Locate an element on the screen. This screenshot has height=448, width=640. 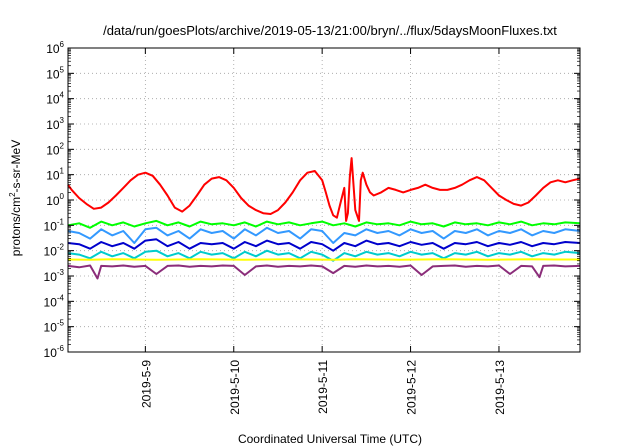
y-tick-label: 10⁻⁴ is located at coordinates (54, 301).